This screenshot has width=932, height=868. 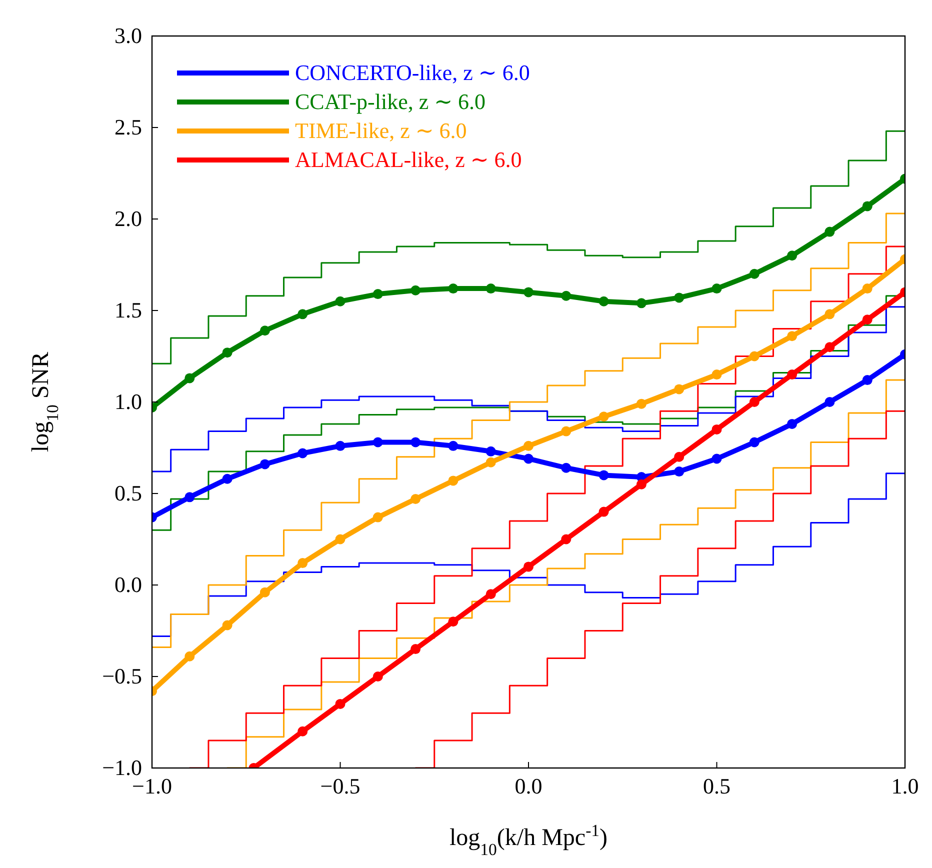 I want to click on x-tick-label: −0.5, so click(x=340, y=786).